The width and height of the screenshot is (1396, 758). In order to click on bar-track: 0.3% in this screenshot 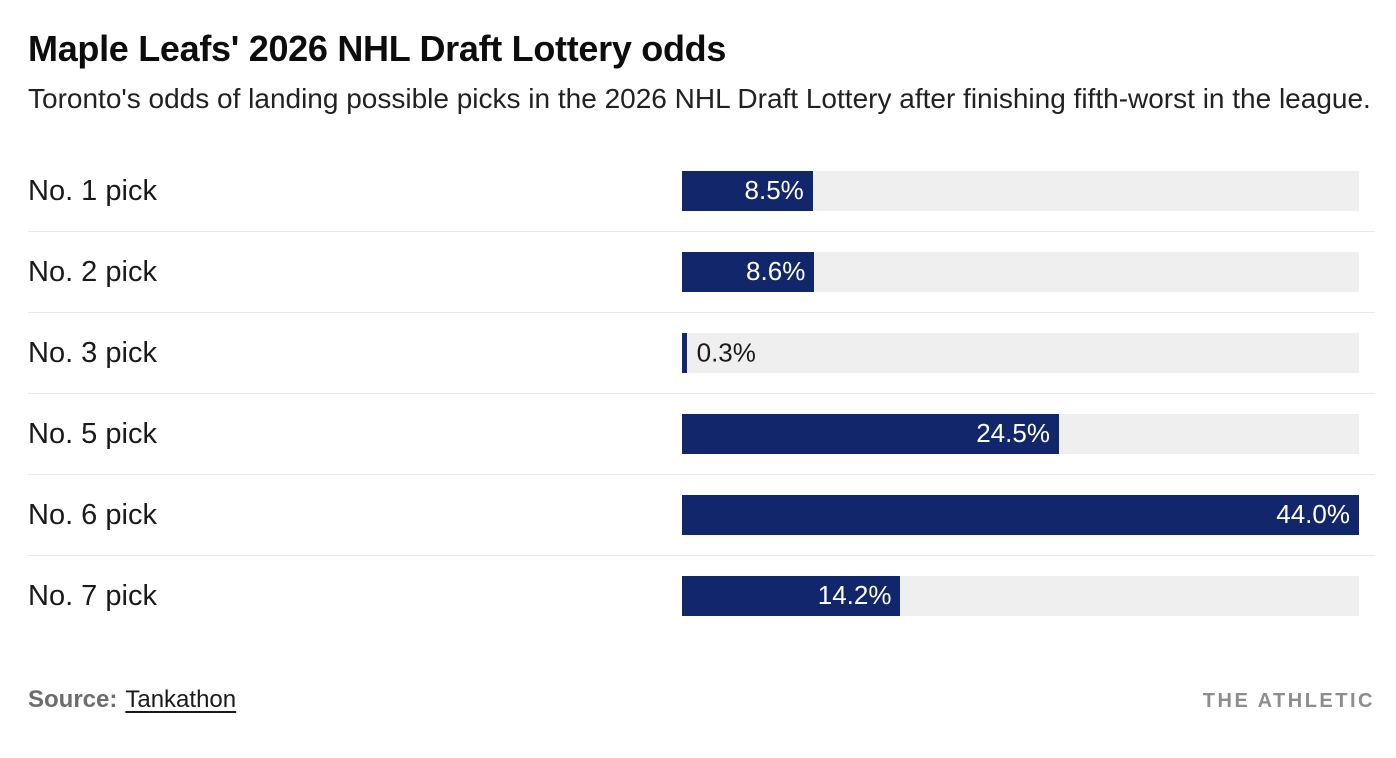, I will do `click(1020, 352)`.